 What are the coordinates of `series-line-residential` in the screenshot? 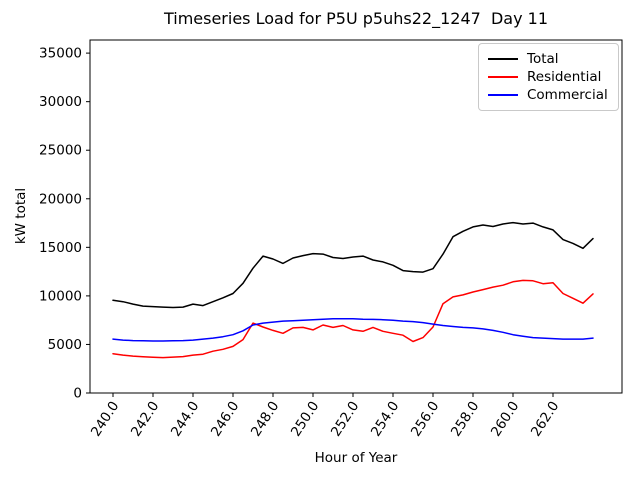 It's located at (353, 319).